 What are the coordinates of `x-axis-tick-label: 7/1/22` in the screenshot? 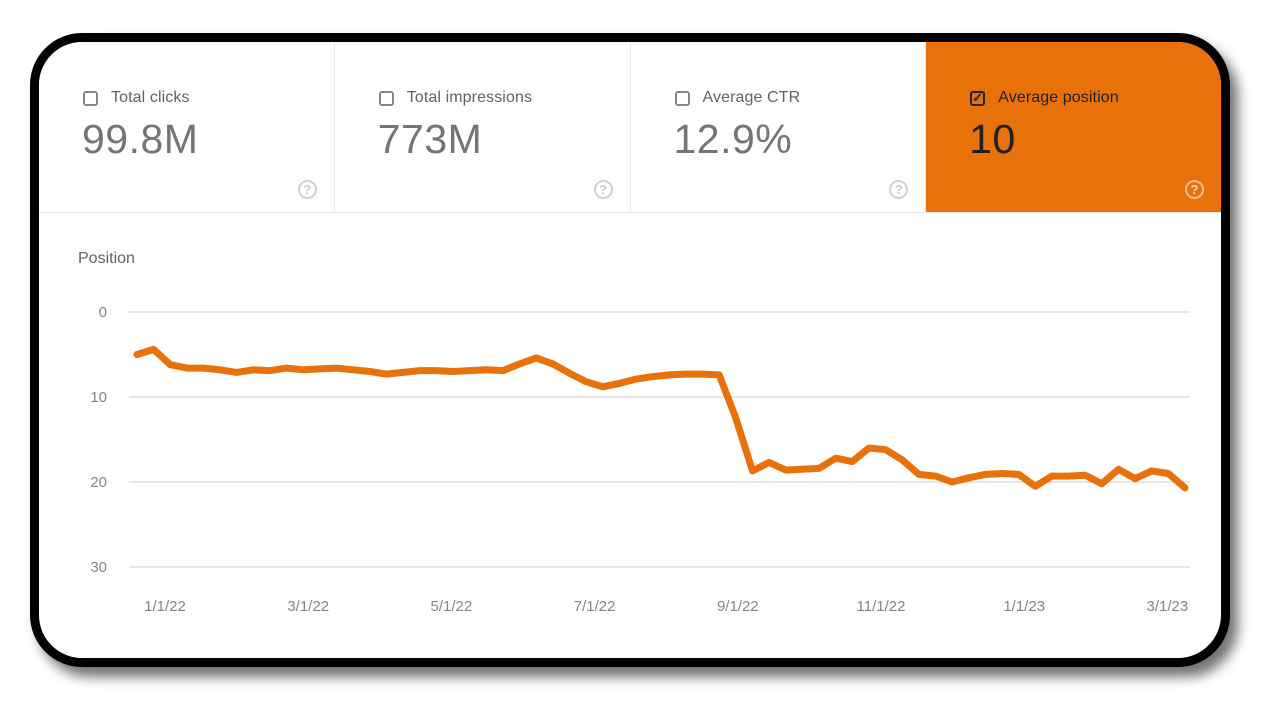 It's located at (595, 606).